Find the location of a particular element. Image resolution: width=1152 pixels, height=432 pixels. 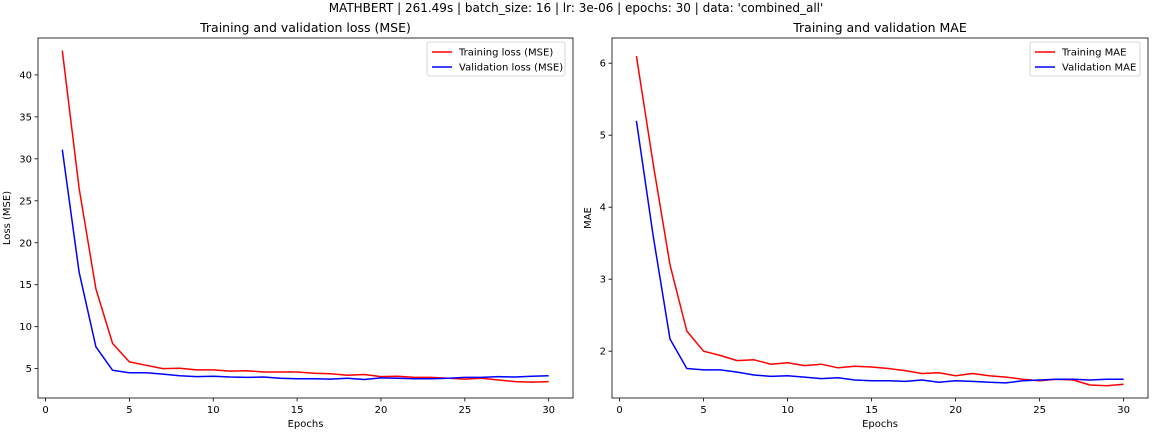

loss-ytick-label: 40 is located at coordinates (25, 75).